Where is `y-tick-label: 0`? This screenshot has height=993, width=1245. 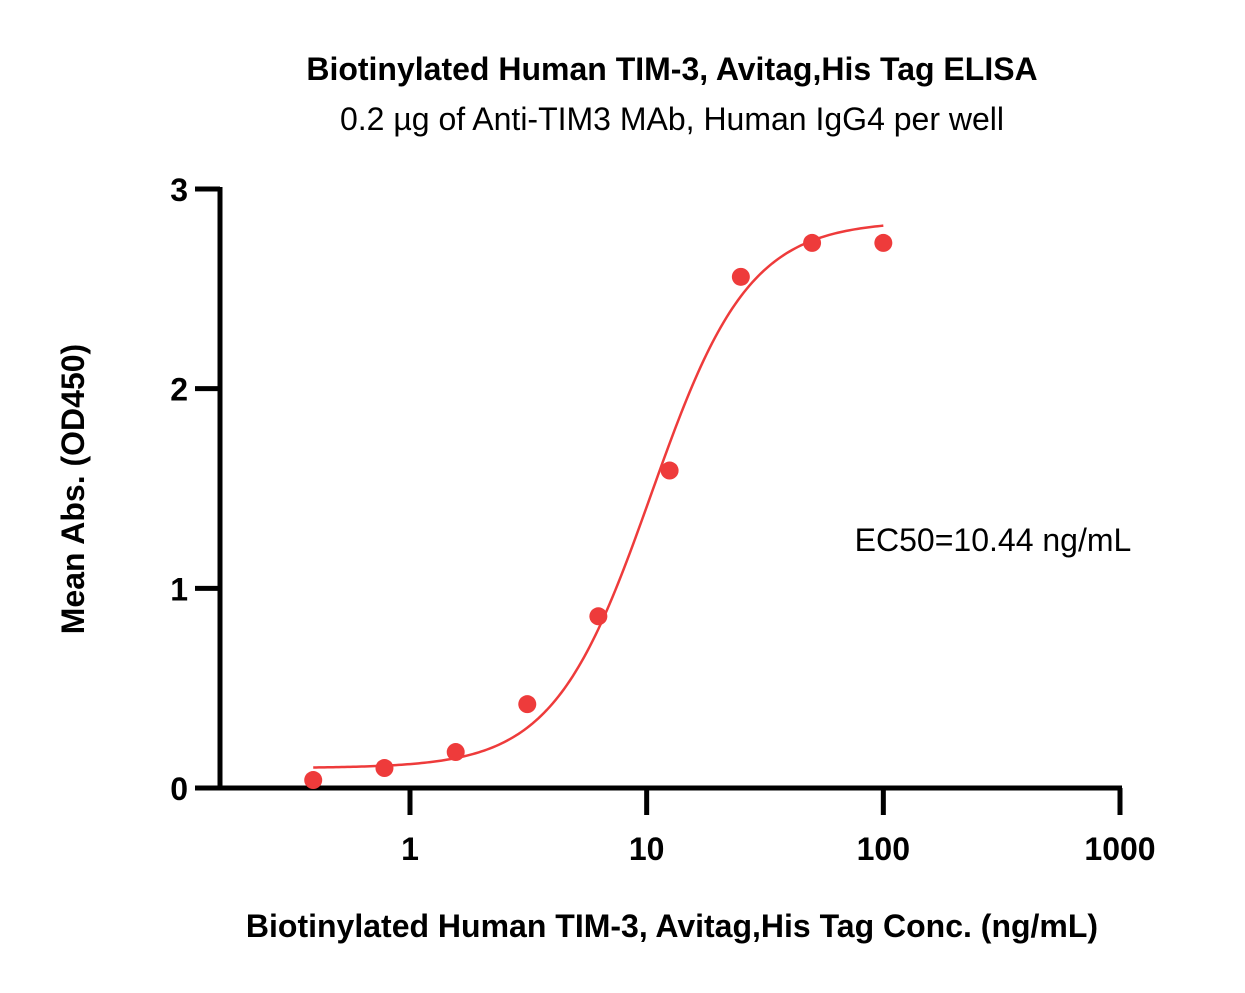
y-tick-label: 0 is located at coordinates (179, 789).